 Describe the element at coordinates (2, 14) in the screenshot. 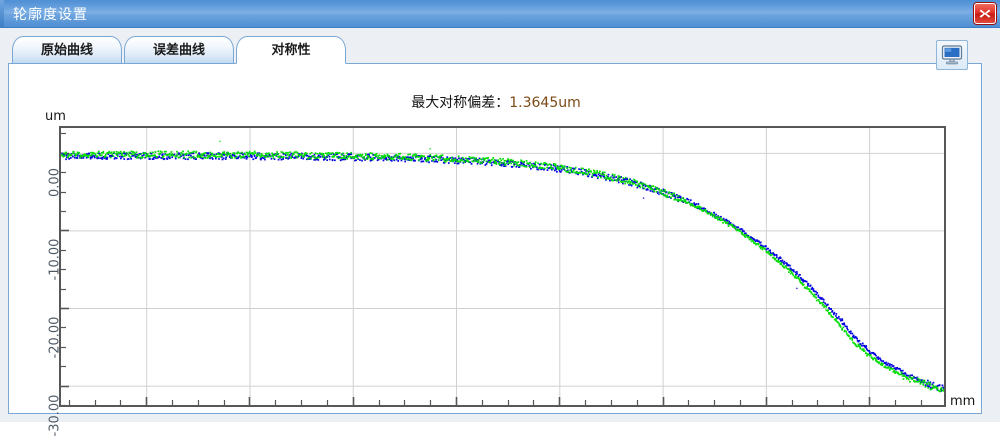

I see `titlebar-accent` at that location.